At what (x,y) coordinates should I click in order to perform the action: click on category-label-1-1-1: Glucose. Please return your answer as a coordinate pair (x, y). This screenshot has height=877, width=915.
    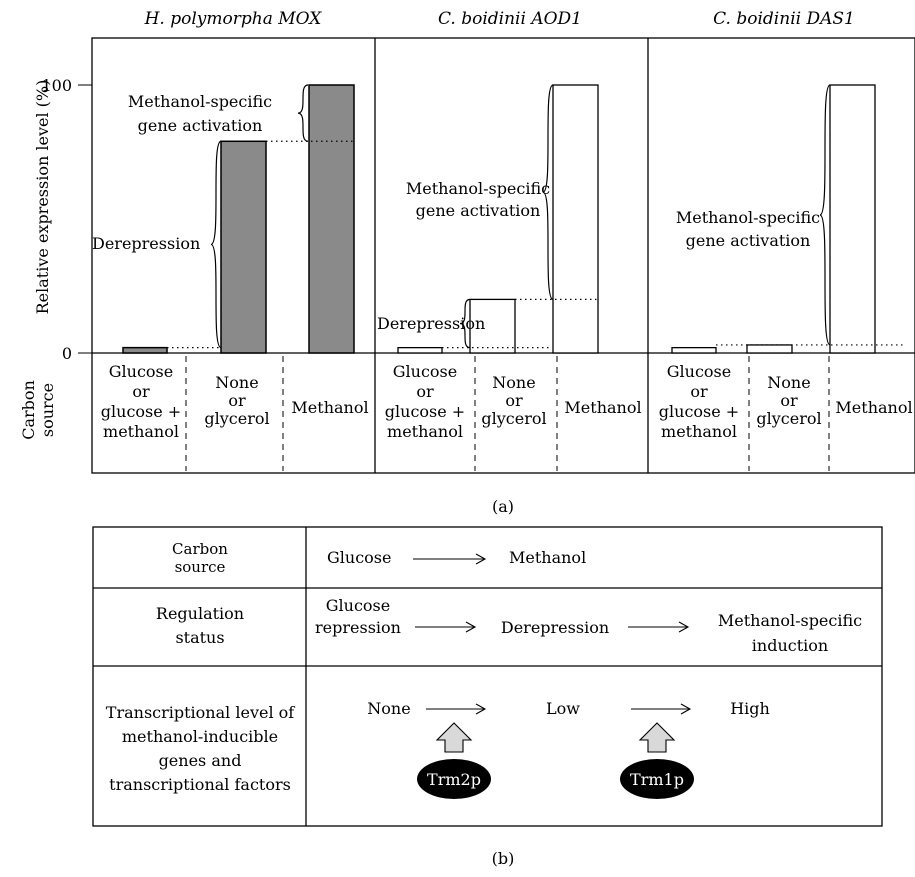
    Looking at the image, I should click on (141, 371).